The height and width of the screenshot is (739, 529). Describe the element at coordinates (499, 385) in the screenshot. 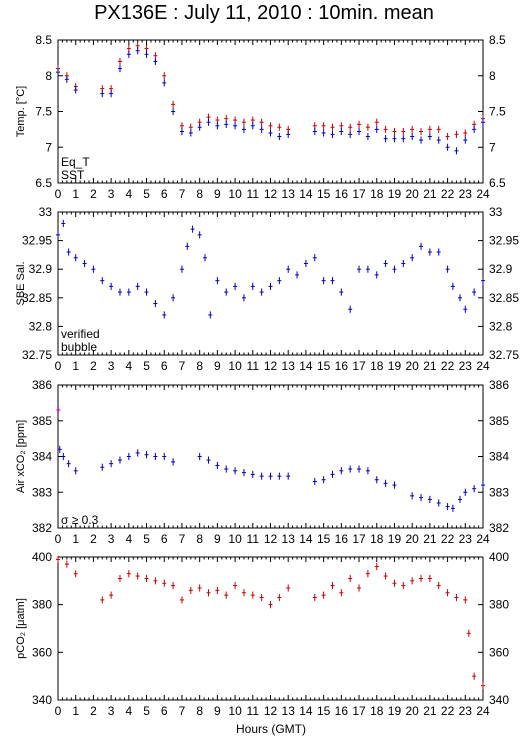

I see `y-tick-label-right: 386` at that location.